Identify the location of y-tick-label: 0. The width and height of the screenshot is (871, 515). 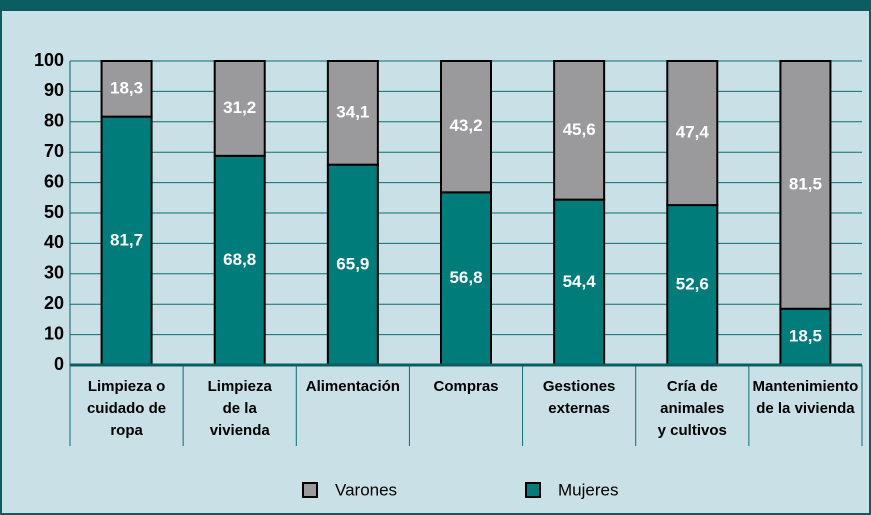
(59, 364).